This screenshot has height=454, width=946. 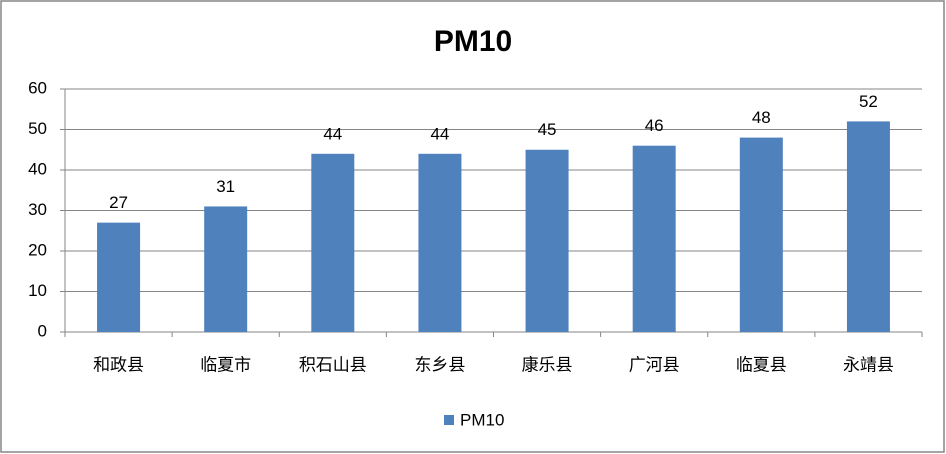 I want to click on y-tick-label: 0, so click(x=42, y=330).